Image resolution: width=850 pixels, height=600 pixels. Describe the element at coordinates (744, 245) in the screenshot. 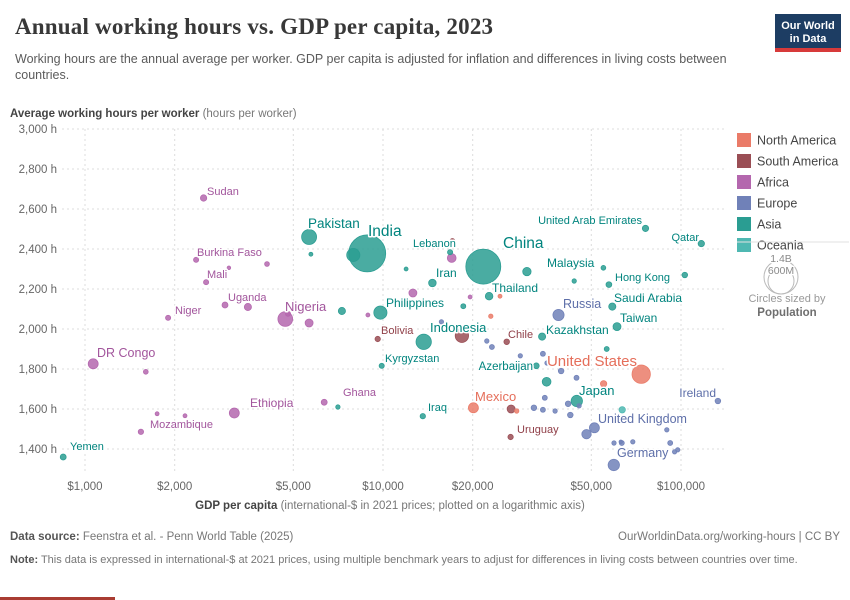

I see `legend-swatch-oceania` at that location.